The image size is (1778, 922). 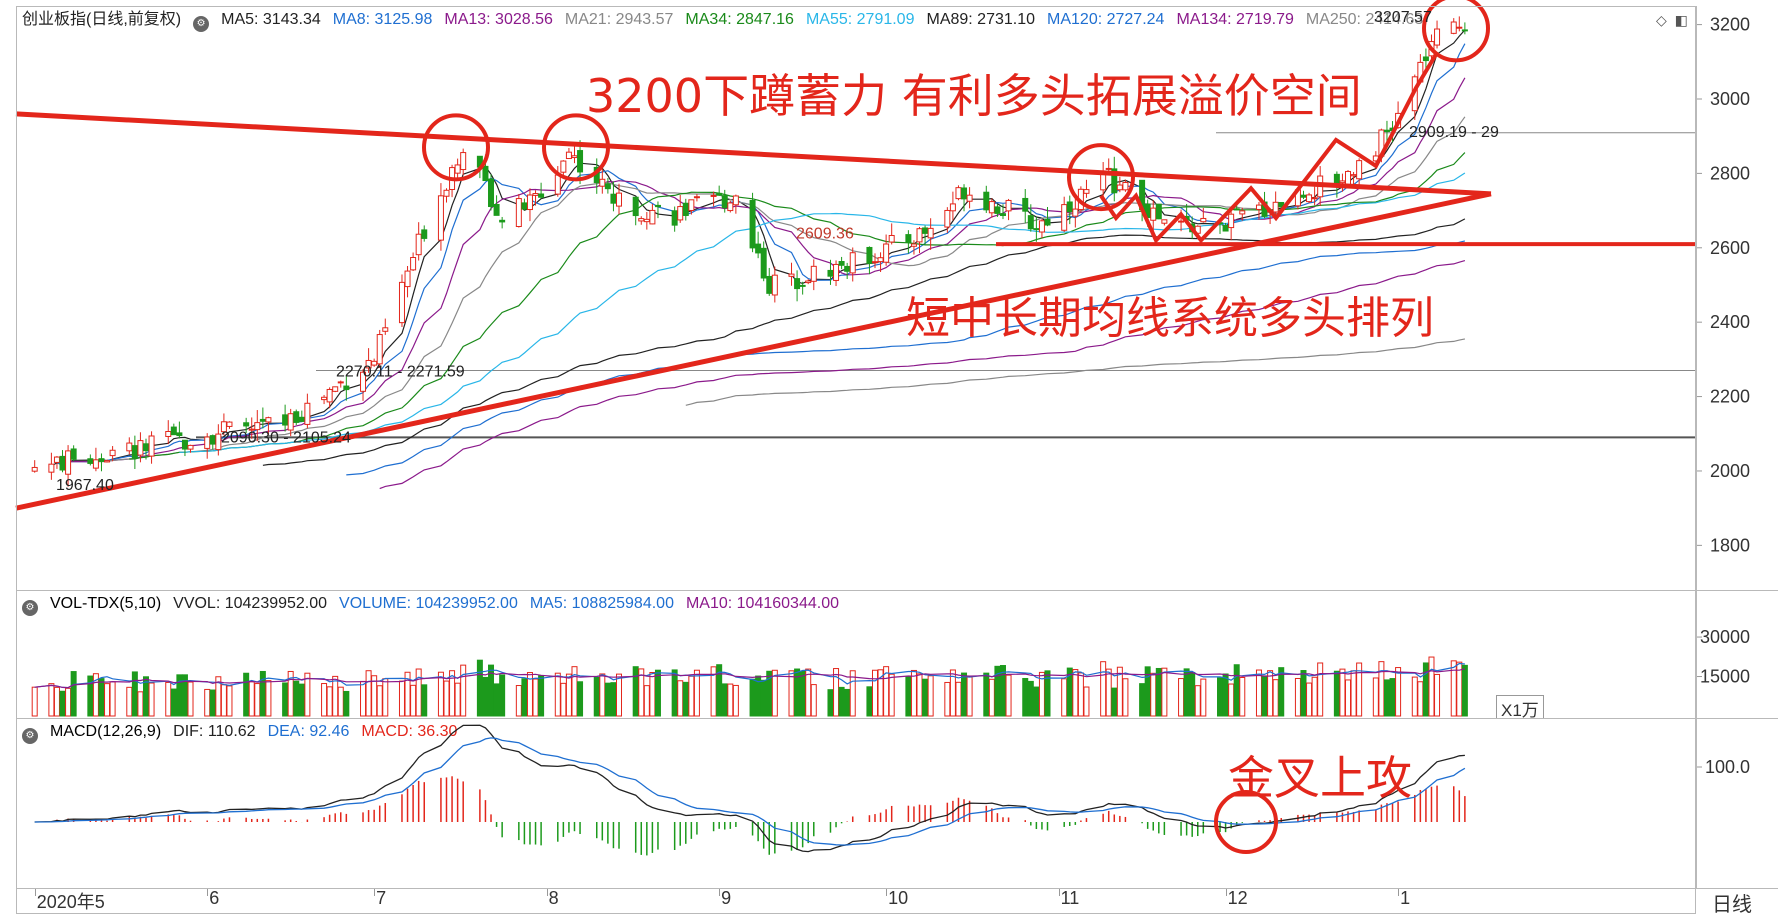 What do you see at coordinates (102, 19) in the screenshot?
I see `price-chart-title: 创业板指(日线,前复权)` at bounding box center [102, 19].